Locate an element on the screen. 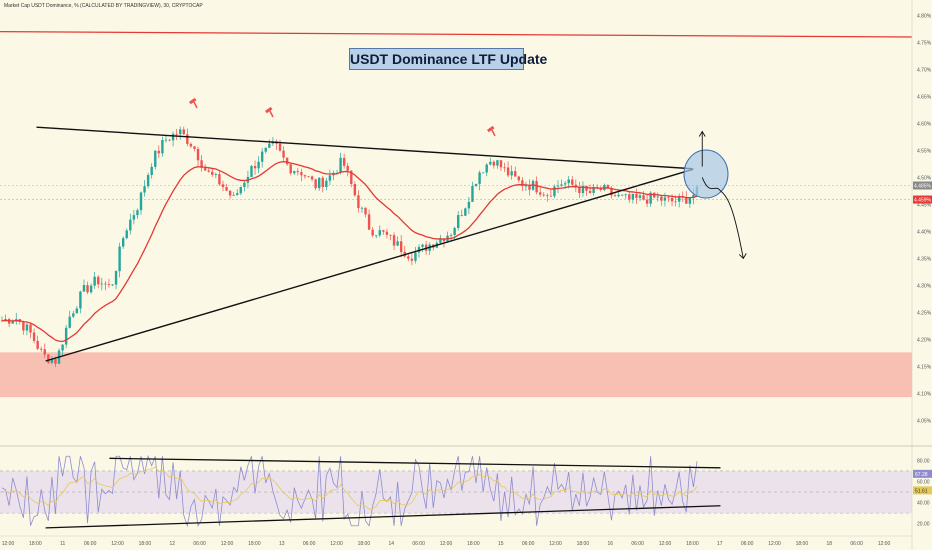 The height and width of the screenshot is (550, 932). x-tick-label: 13 is located at coordinates (282, 544).